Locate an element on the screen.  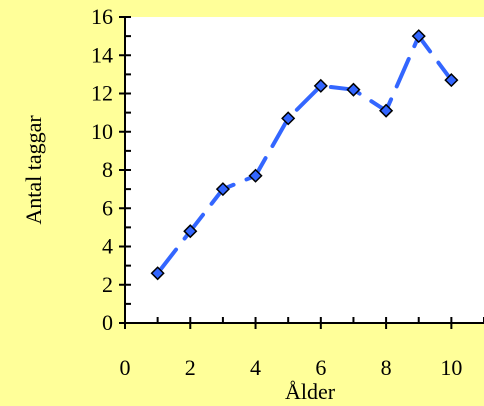
y-tick-label: 4 is located at coordinates (107, 246).